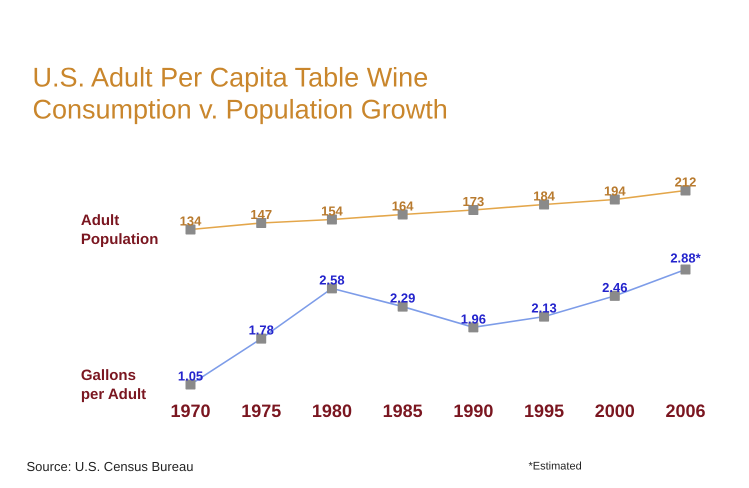 The height and width of the screenshot is (488, 749). What do you see at coordinates (403, 206) in the screenshot?
I see `data-label: 164` at bounding box center [403, 206].